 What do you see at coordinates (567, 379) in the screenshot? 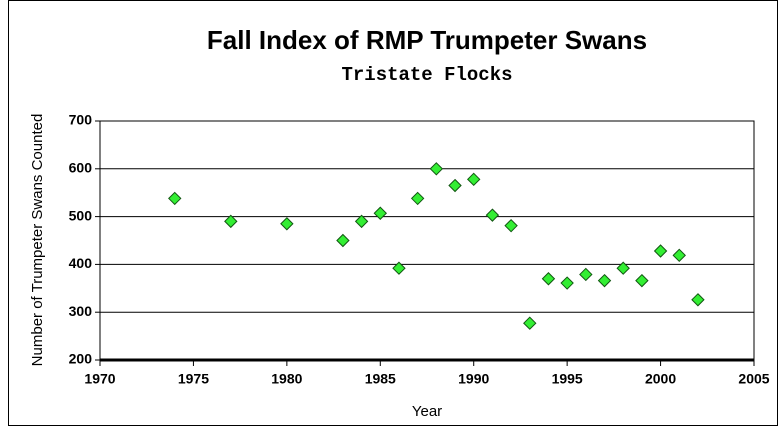
I see `x-tick-label: 1995` at bounding box center [567, 379].